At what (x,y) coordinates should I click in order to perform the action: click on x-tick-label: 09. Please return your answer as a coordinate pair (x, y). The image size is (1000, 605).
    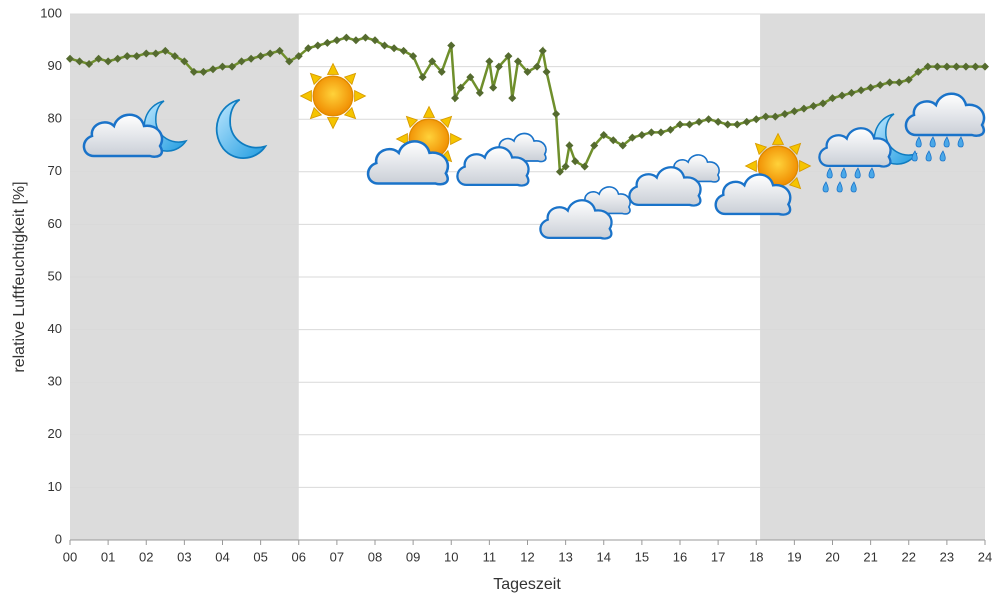
    Looking at the image, I should click on (413, 556).